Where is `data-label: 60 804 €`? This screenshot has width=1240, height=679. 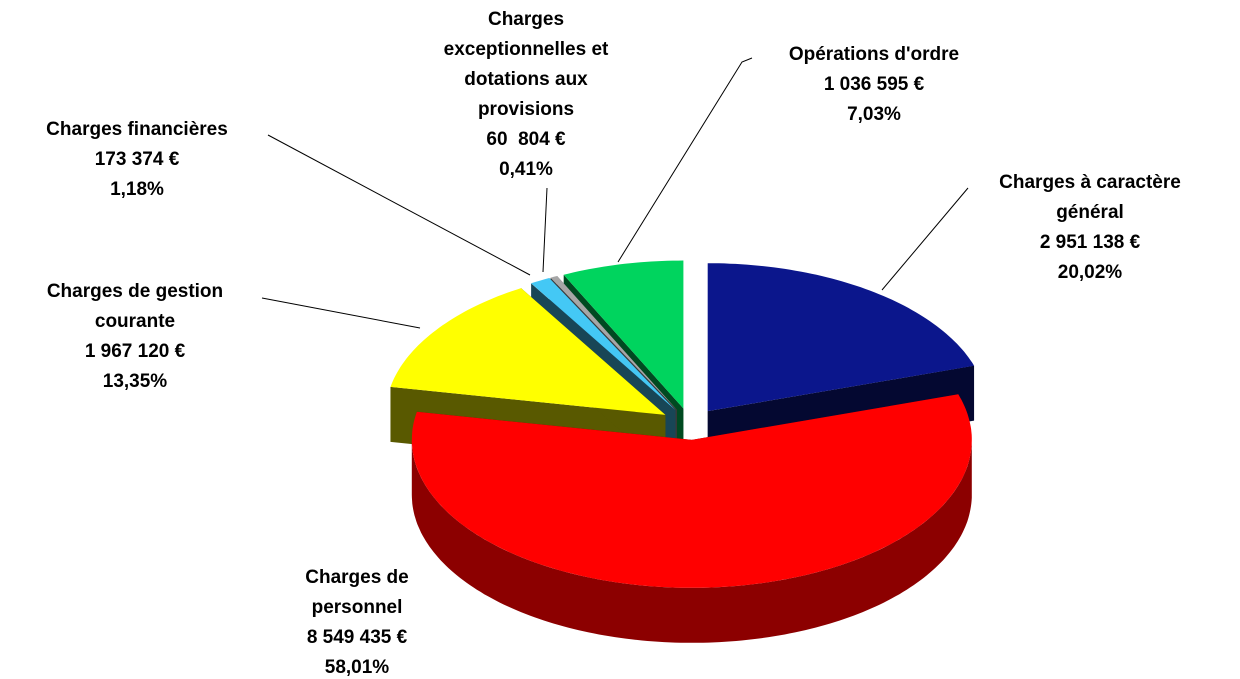
data-label: 60 804 € is located at coordinates (526, 139).